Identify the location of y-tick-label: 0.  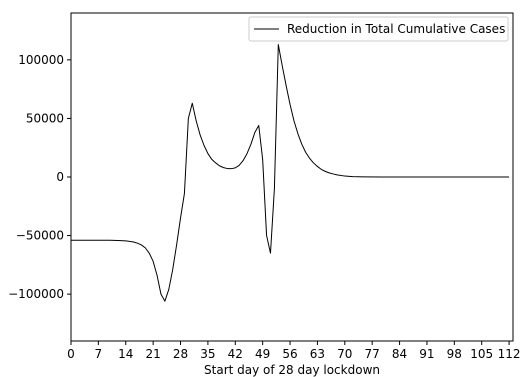
(60, 177).